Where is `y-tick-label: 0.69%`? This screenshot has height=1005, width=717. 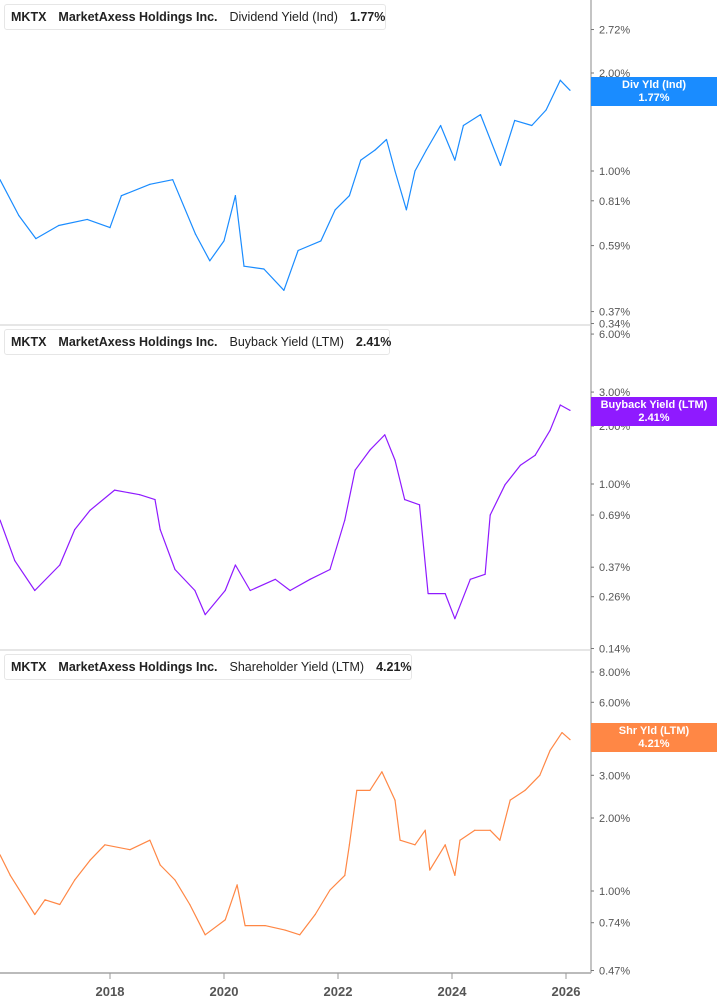 y-tick-label: 0.69% is located at coordinates (614, 516).